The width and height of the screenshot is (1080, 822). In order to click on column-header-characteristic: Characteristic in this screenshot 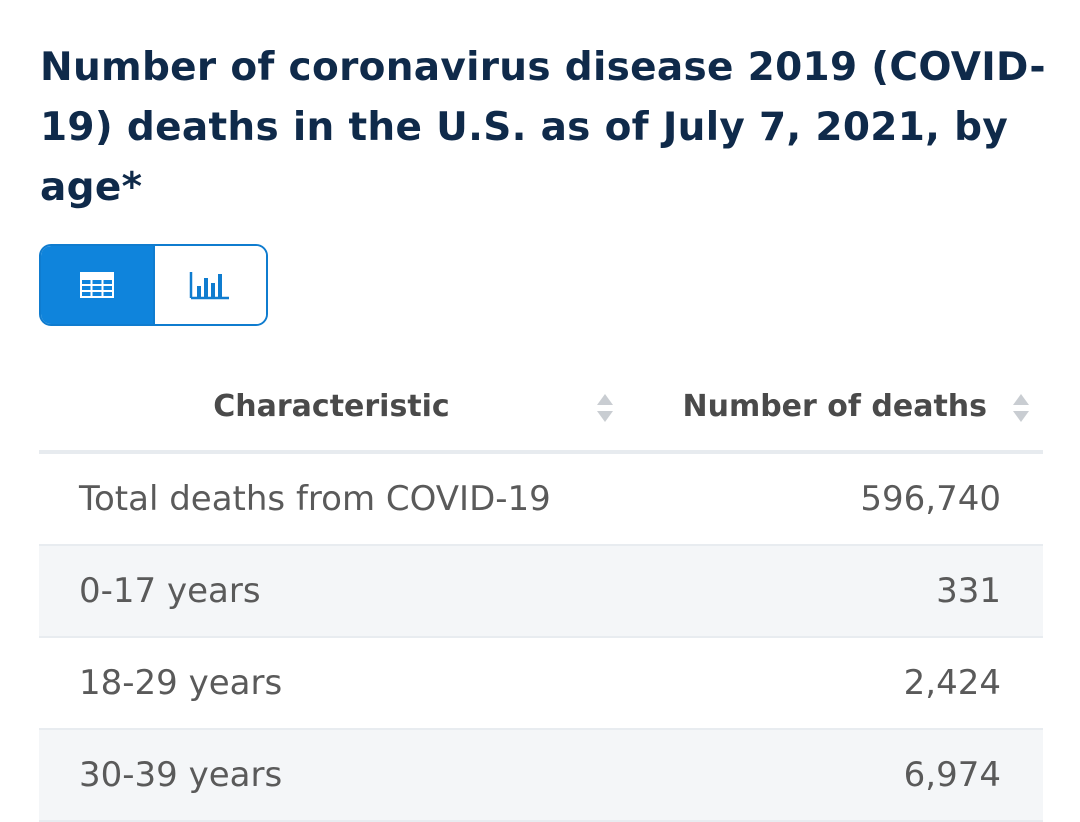, I will do `click(331, 406)`.